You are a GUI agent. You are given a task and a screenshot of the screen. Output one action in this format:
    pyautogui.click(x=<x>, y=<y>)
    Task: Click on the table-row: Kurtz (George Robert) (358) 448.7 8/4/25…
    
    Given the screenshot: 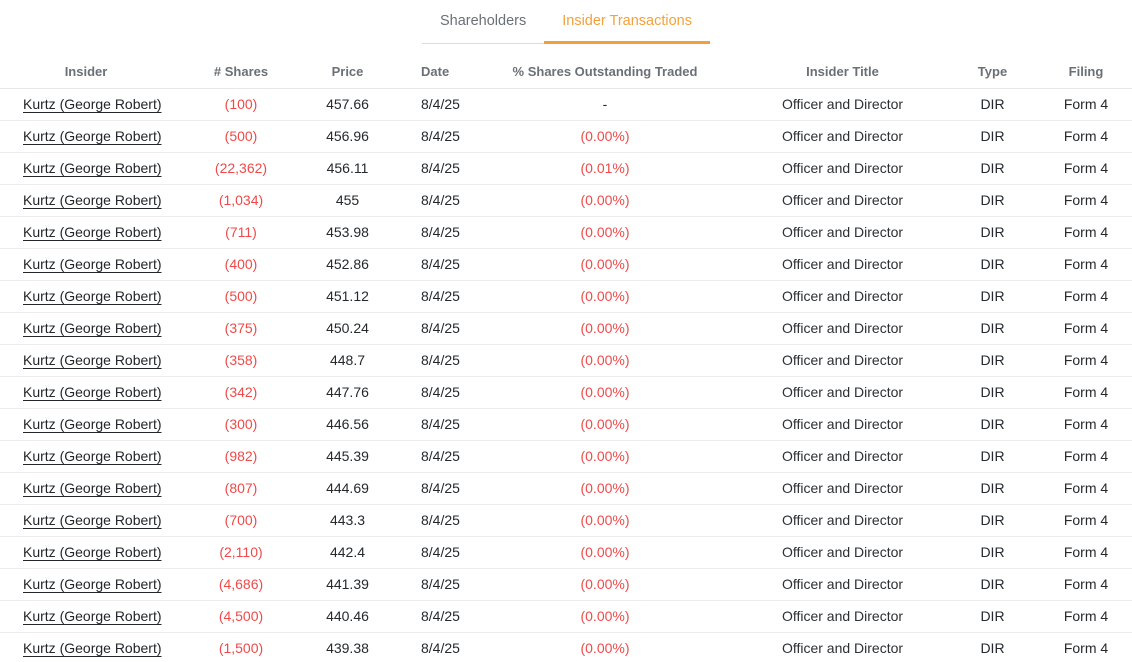 What is the action you would take?
    pyautogui.click(x=566, y=360)
    